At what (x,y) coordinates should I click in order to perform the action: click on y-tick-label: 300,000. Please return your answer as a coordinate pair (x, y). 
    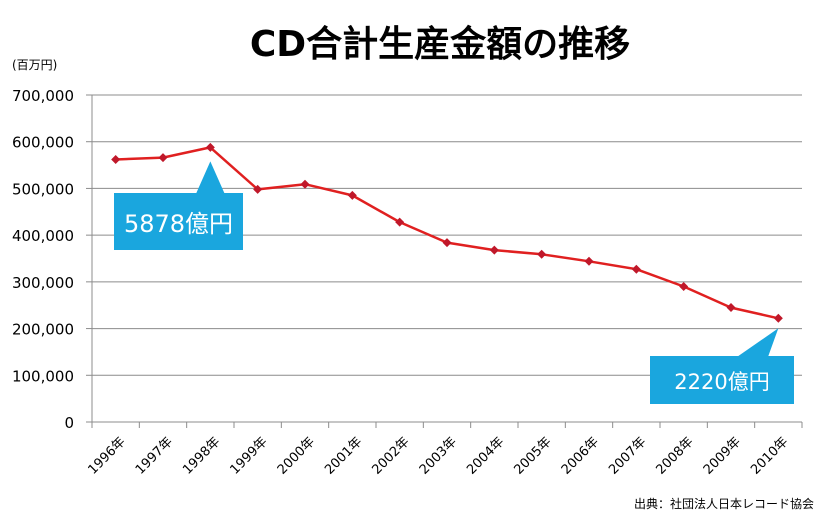
    Looking at the image, I should click on (43, 283).